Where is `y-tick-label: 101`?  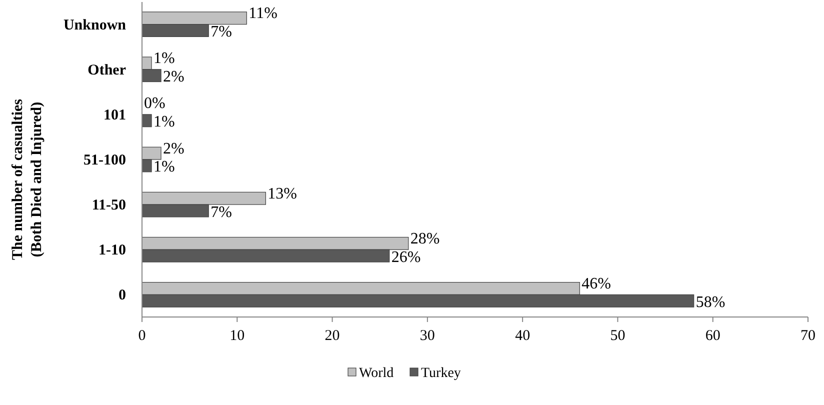
y-tick-label: 101 is located at coordinates (115, 115).